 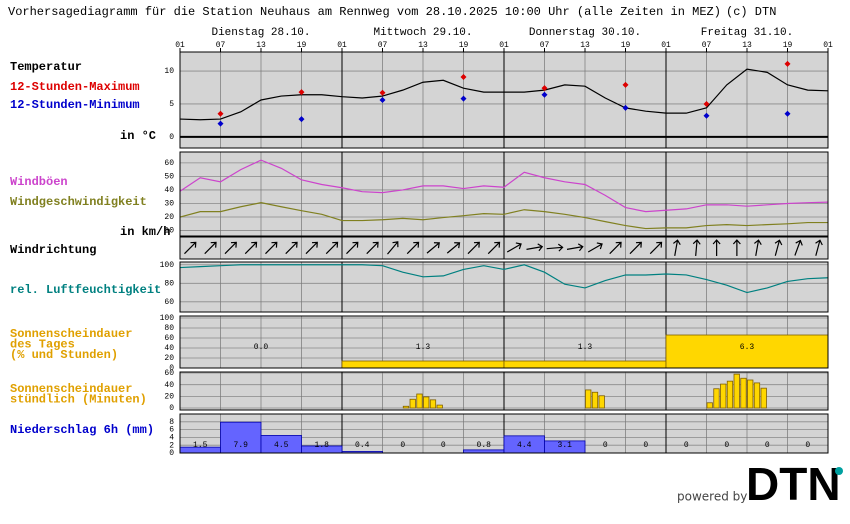 What do you see at coordinates (200, 445) in the screenshot?
I see `value-label: 1.5` at bounding box center [200, 445].